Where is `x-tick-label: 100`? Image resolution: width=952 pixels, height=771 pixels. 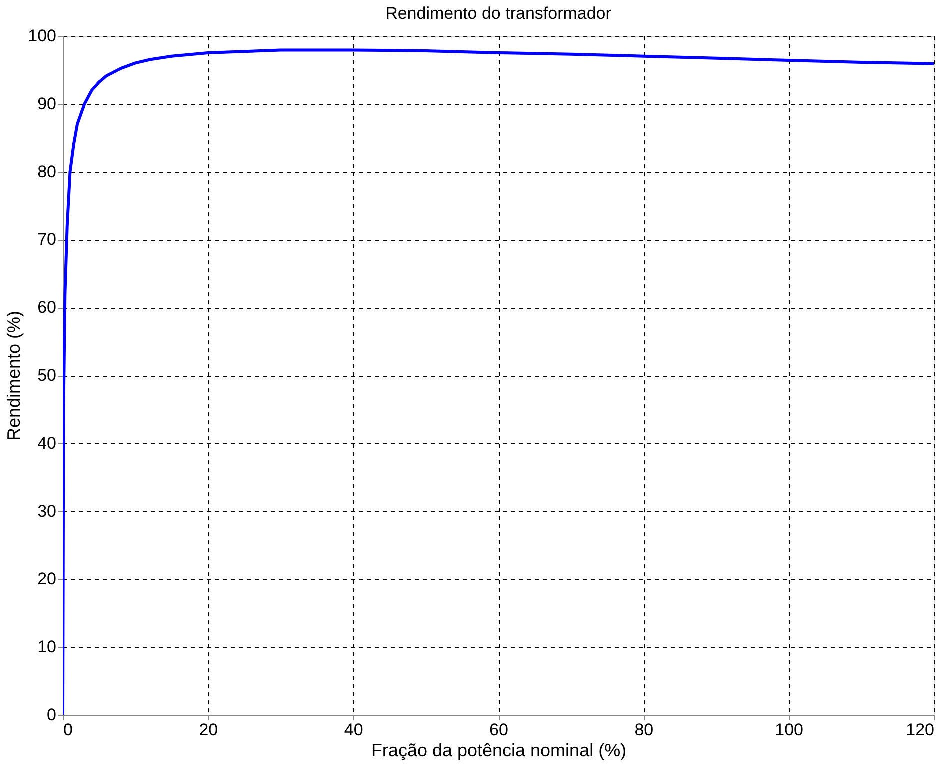 x-tick-label: 100 is located at coordinates (789, 730).